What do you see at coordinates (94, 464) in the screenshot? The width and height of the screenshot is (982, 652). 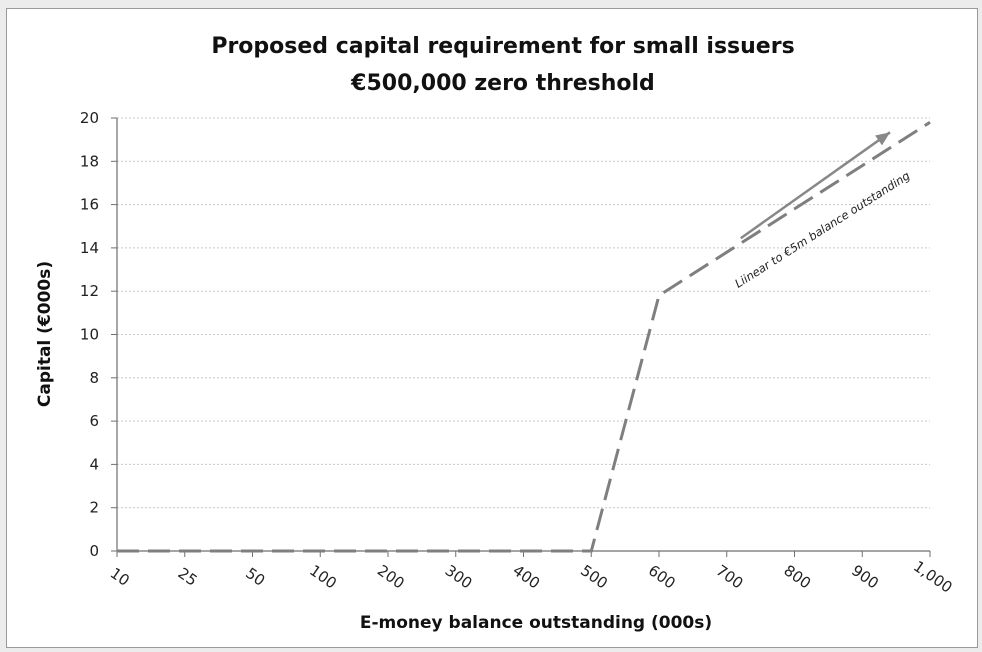 I see `y-tick-label: 4` at bounding box center [94, 464].